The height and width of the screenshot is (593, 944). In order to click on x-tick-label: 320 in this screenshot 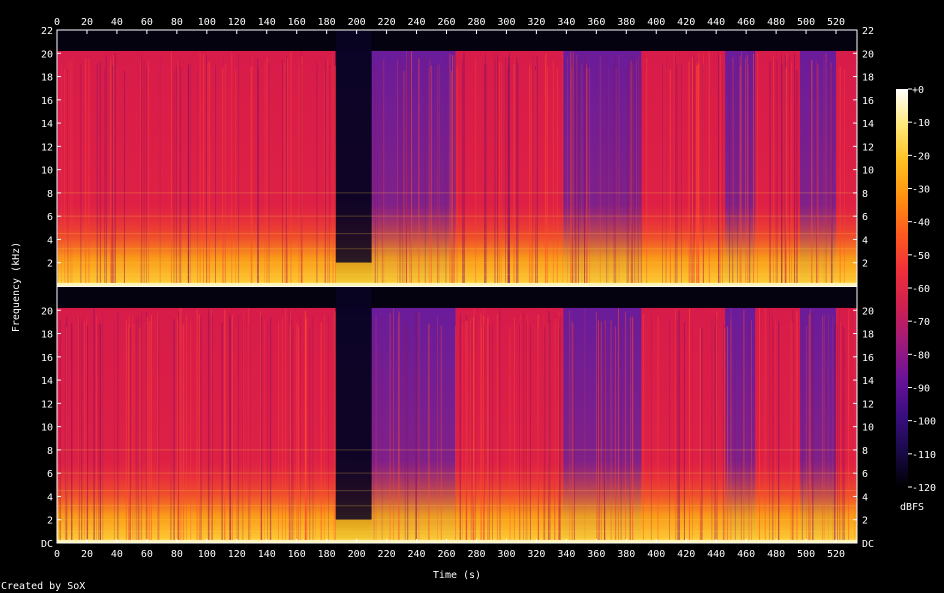, I will do `click(536, 554)`.